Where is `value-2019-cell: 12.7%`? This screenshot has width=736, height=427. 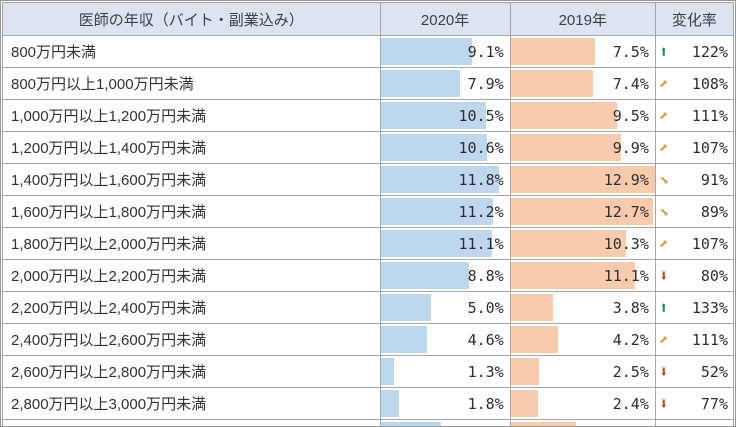 value-2019-cell: 12.7% is located at coordinates (582, 211).